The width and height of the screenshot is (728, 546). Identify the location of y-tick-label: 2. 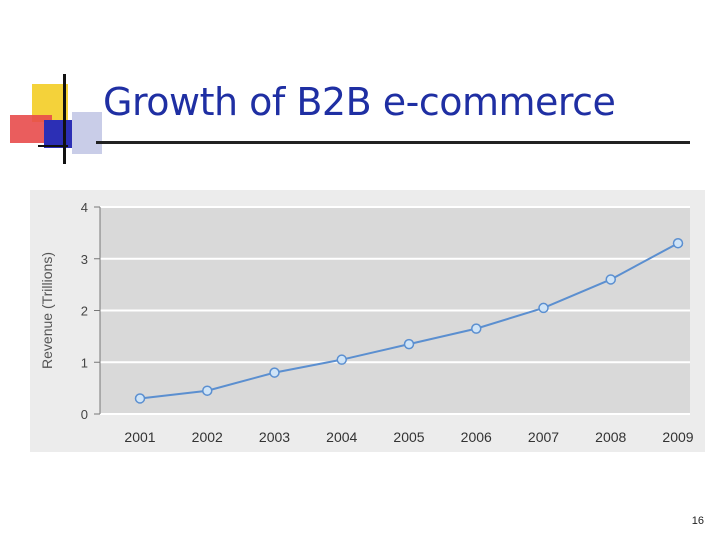
(84, 311).